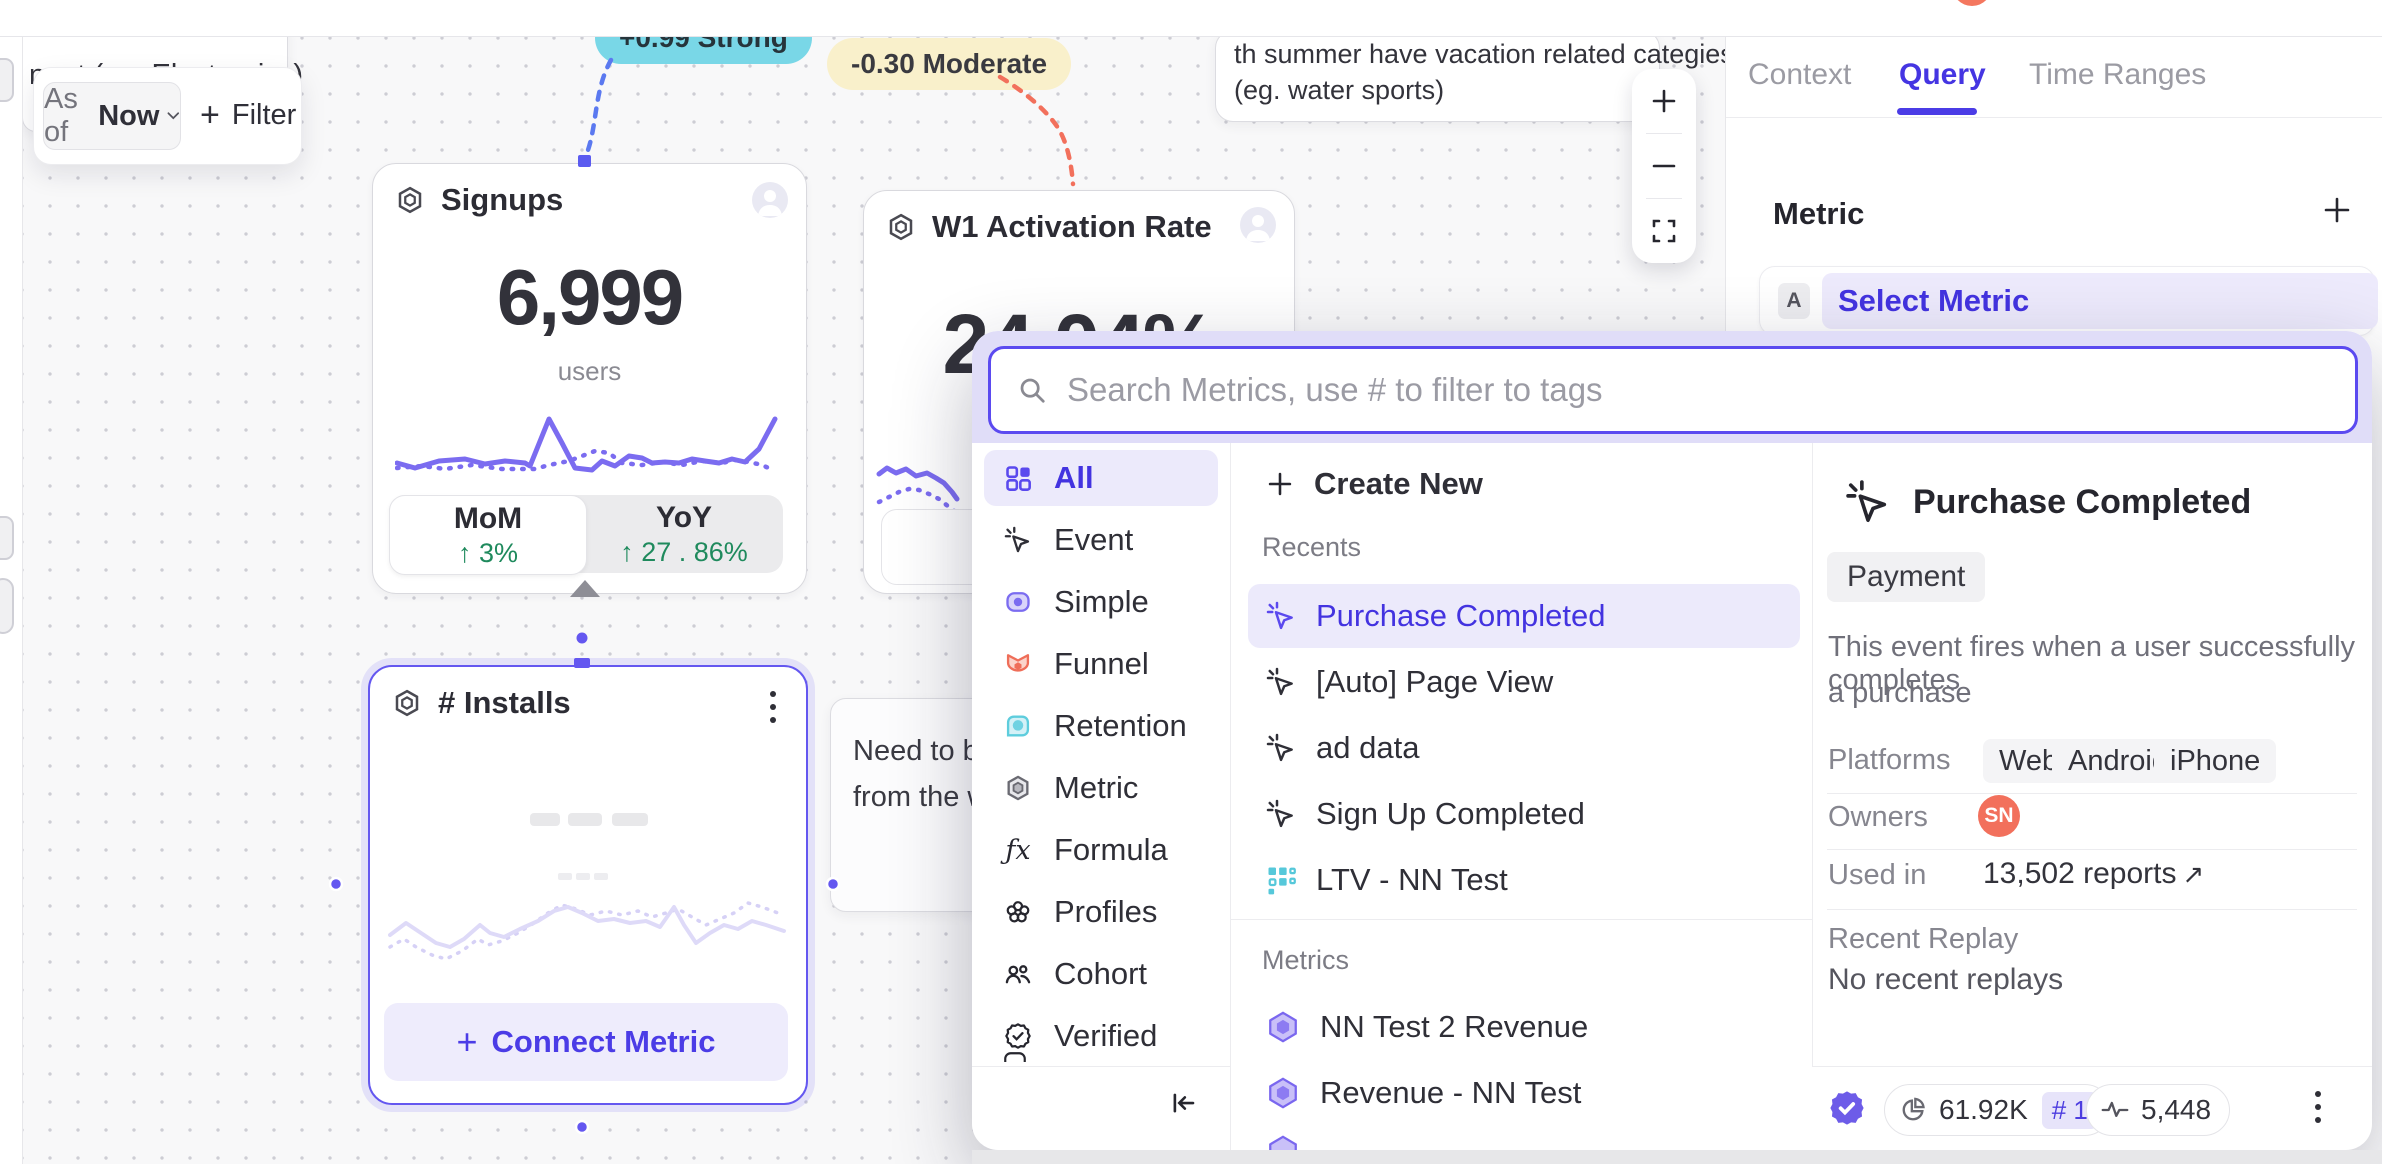  Describe the element at coordinates (2337, 210) in the screenshot. I see `add-metric-button` at that location.